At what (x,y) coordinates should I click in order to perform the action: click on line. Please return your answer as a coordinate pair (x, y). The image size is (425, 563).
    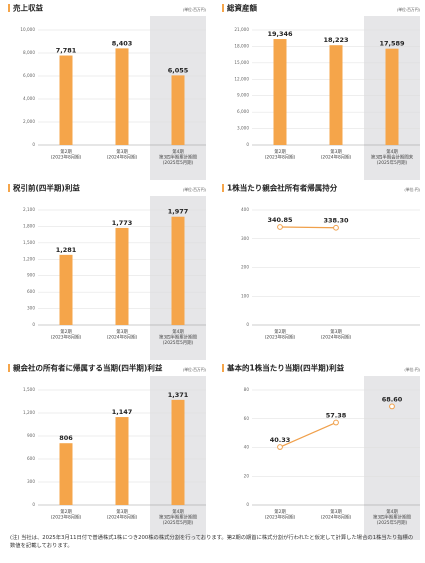
    Looking at the image, I should click on (308, 227).